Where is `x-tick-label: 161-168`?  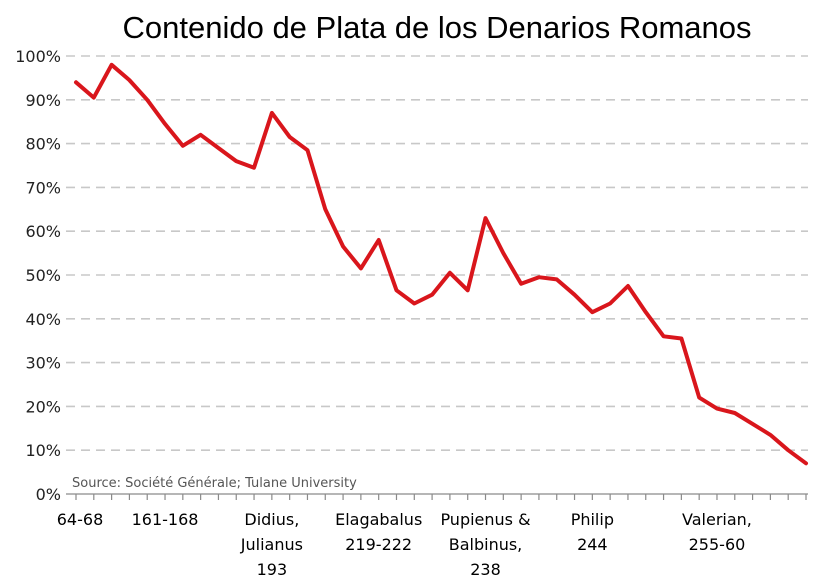
x-tick-label: 161-168 is located at coordinates (165, 519).